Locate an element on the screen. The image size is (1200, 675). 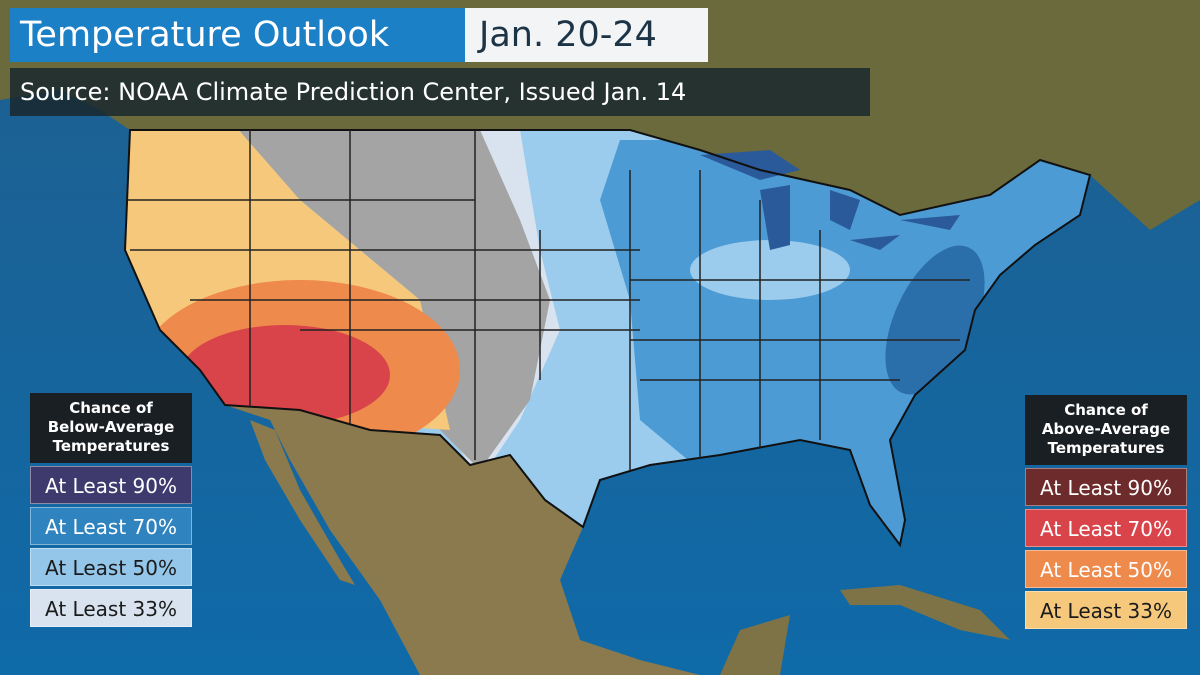
title: Temperature Outlook is located at coordinates (237, 35).